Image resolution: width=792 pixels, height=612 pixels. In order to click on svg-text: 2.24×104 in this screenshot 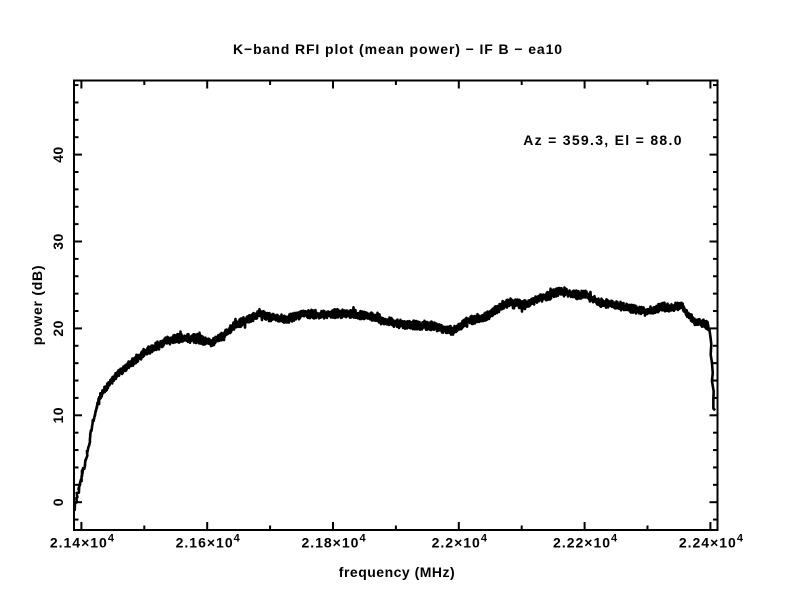, I will do `click(711, 541)`.